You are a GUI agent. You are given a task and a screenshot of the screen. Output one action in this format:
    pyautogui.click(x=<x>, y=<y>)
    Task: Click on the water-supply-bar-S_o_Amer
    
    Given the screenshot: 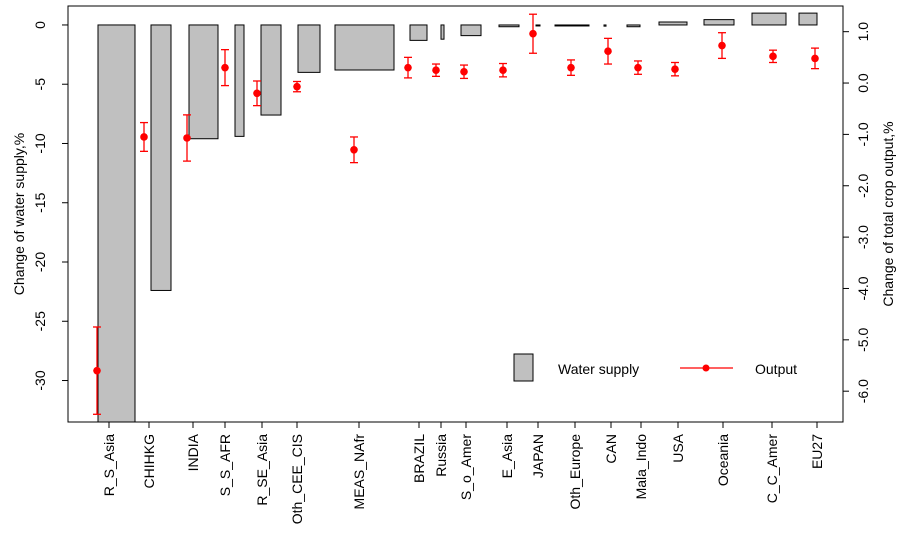 What is the action you would take?
    pyautogui.click(x=471, y=30)
    